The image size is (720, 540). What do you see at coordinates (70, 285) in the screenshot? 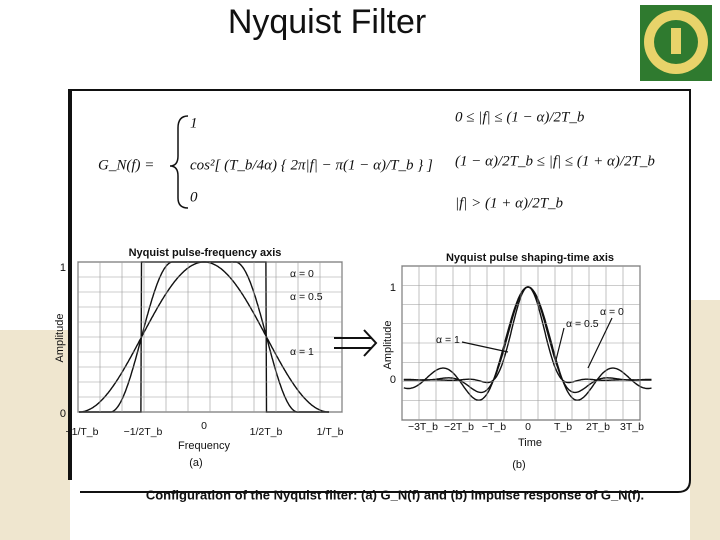
I see `frame-edge` at bounding box center [70, 285].